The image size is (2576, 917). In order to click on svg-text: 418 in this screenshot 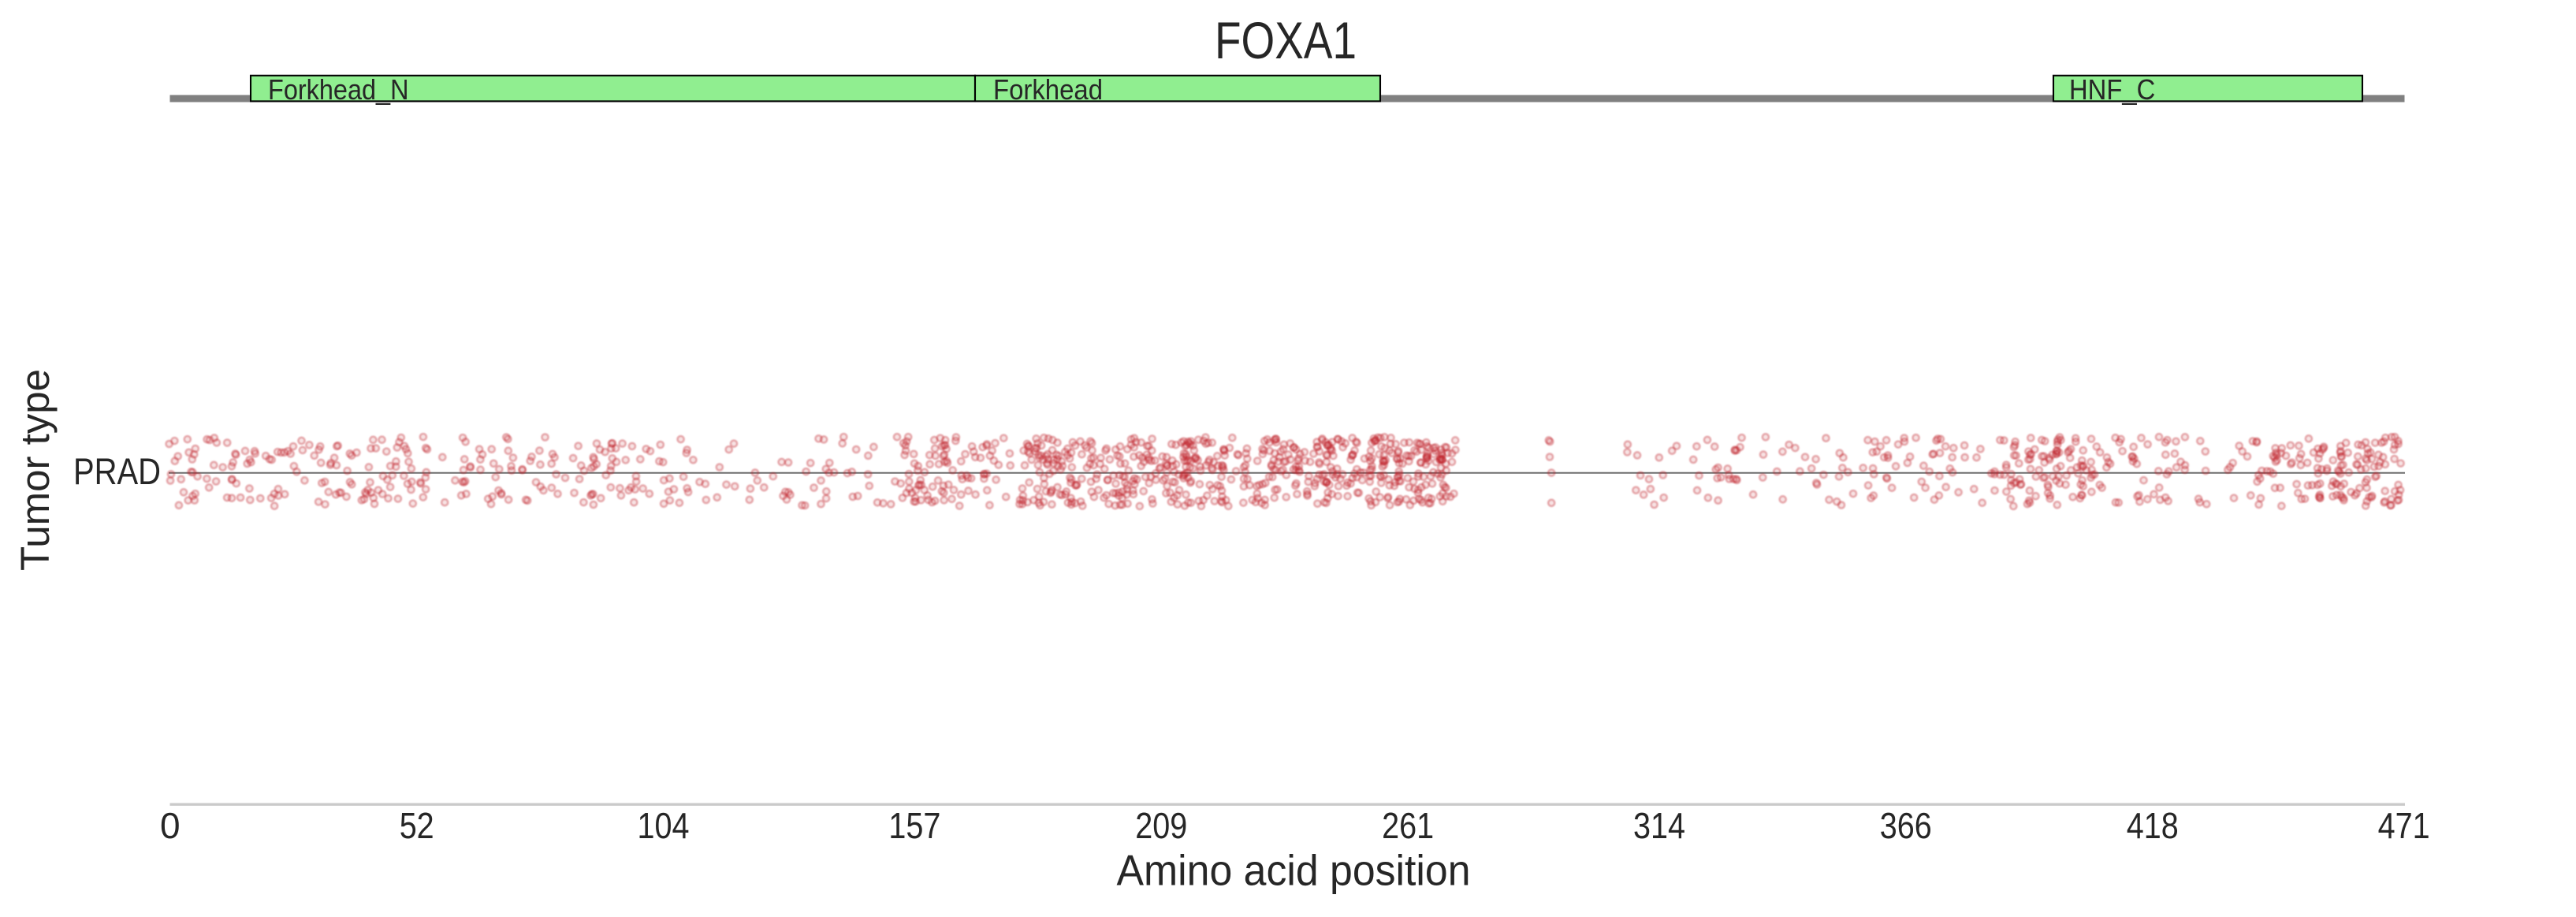, I will do `click(2153, 825)`.